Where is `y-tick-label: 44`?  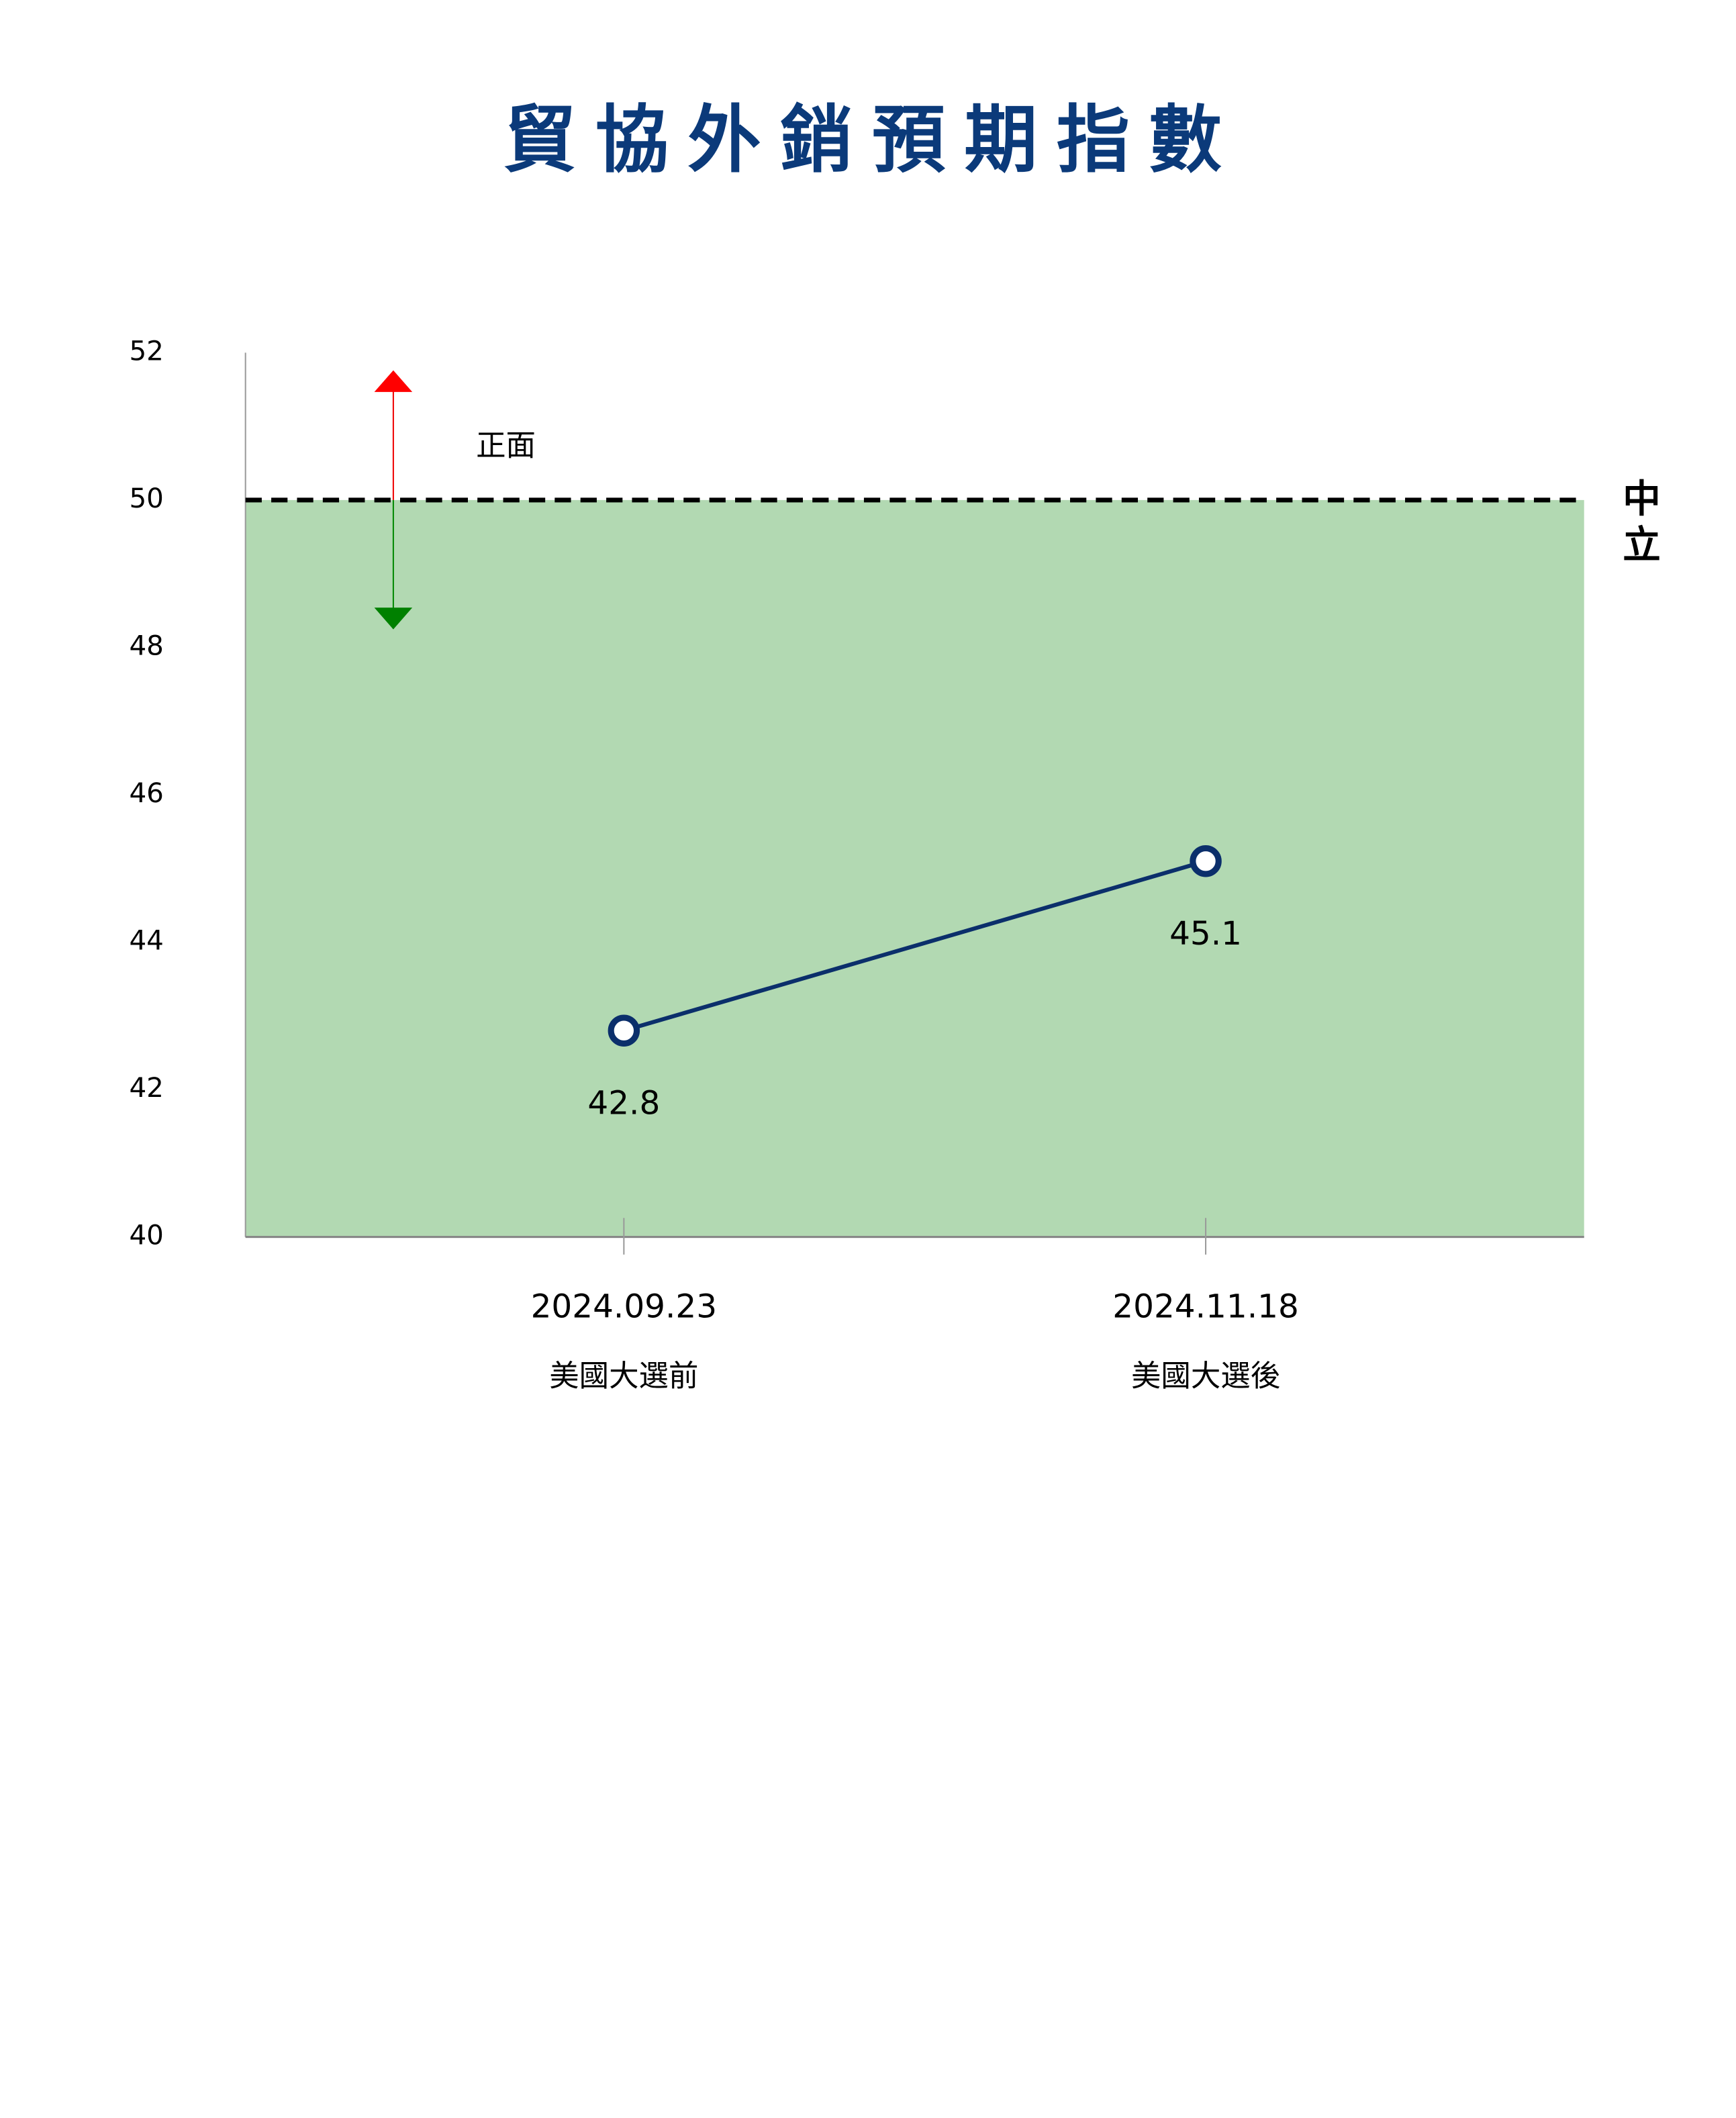
y-tick-label: 44 is located at coordinates (146, 940).